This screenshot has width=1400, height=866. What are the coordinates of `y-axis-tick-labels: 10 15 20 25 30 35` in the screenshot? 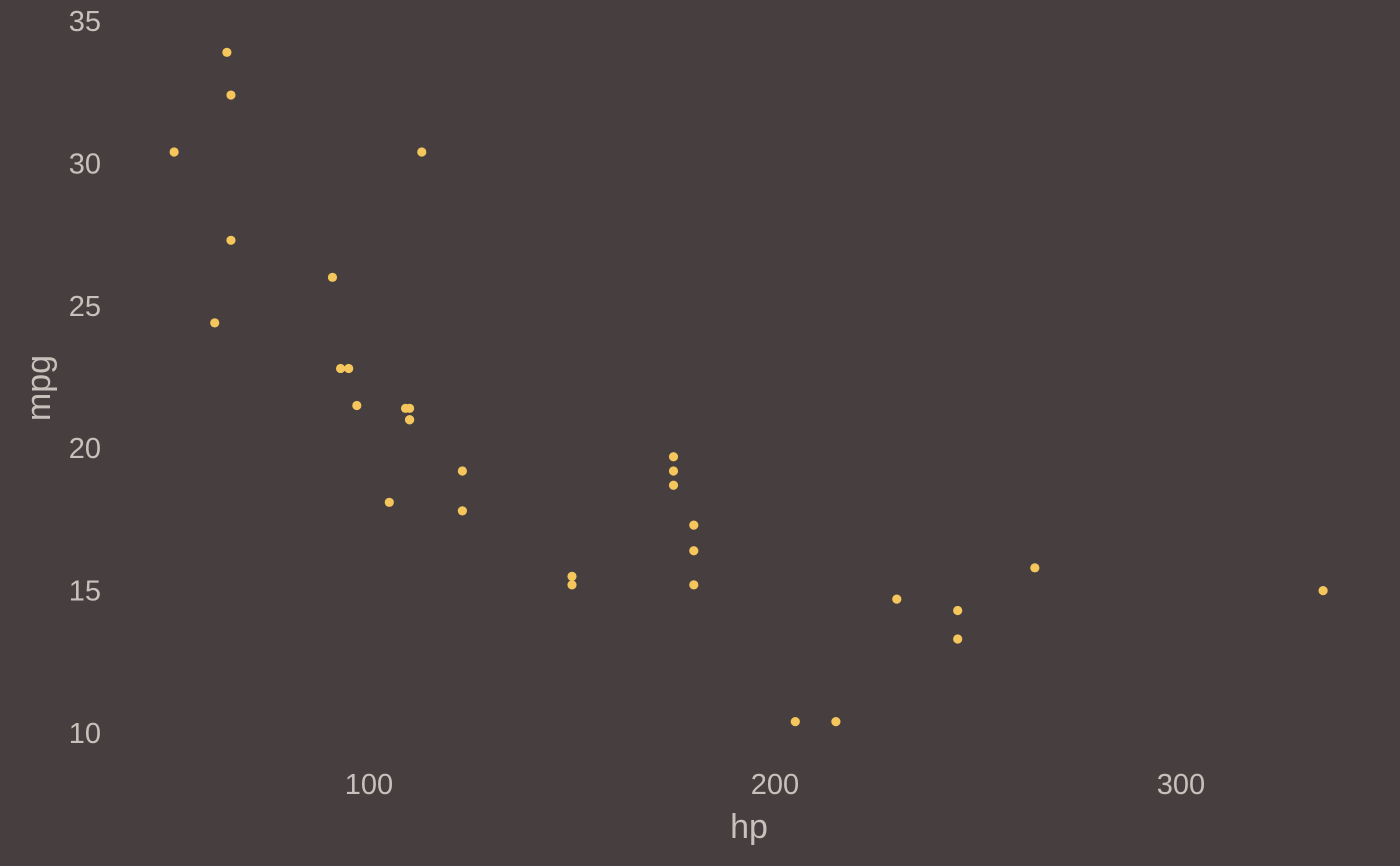 It's located at (85, 378).